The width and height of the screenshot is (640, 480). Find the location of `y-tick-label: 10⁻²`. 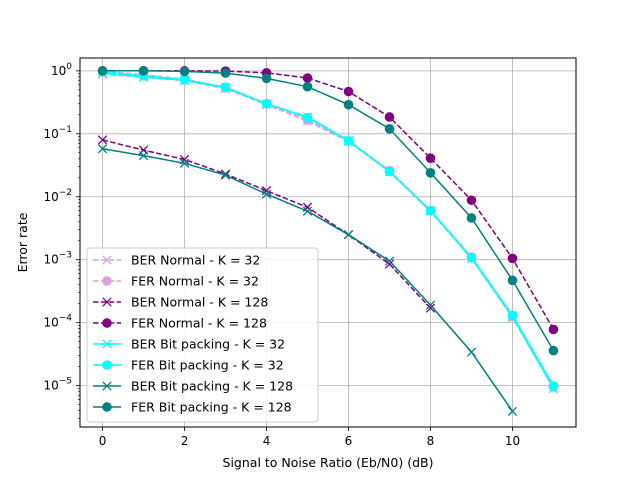

y-tick-label: 10⁻² is located at coordinates (57, 196).